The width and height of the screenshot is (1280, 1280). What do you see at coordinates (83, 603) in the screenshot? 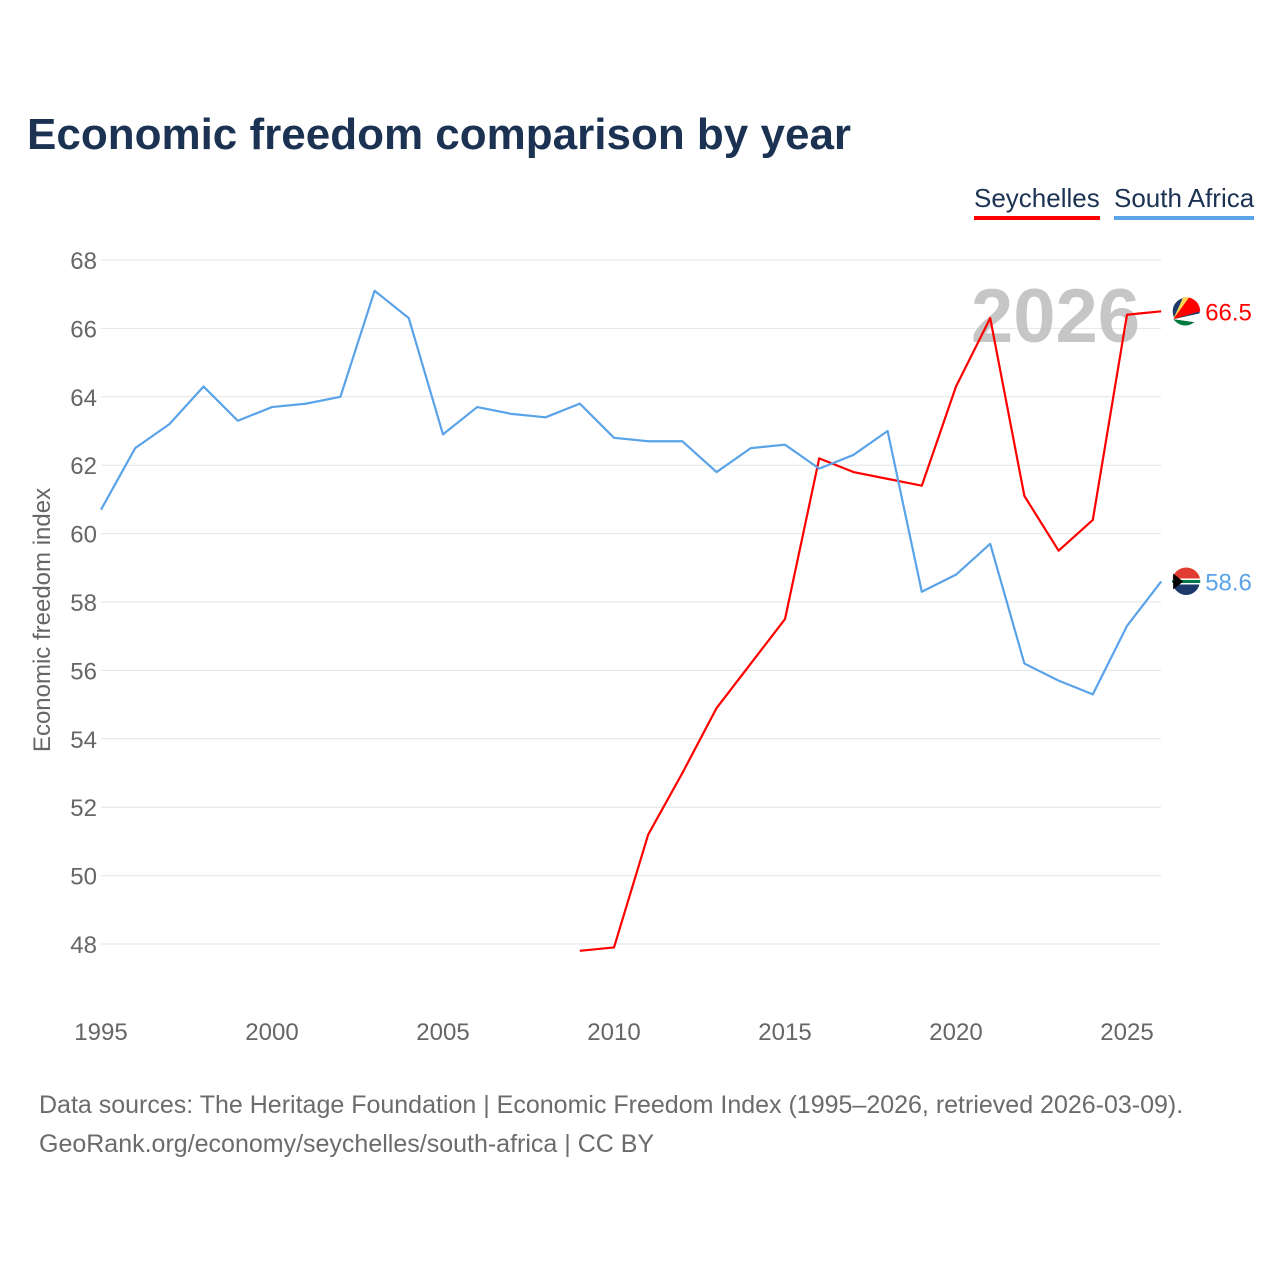
I see `y-tick-label: 58` at bounding box center [83, 603].